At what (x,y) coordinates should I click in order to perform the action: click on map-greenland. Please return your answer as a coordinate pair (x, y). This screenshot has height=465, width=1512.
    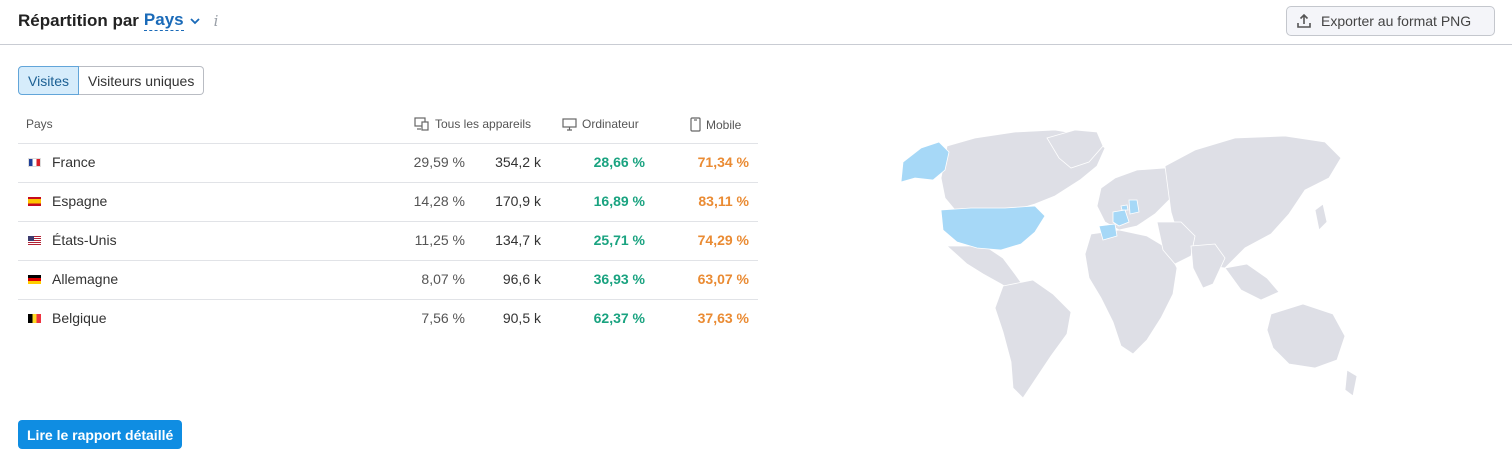
    Looking at the image, I should click on (1075, 149).